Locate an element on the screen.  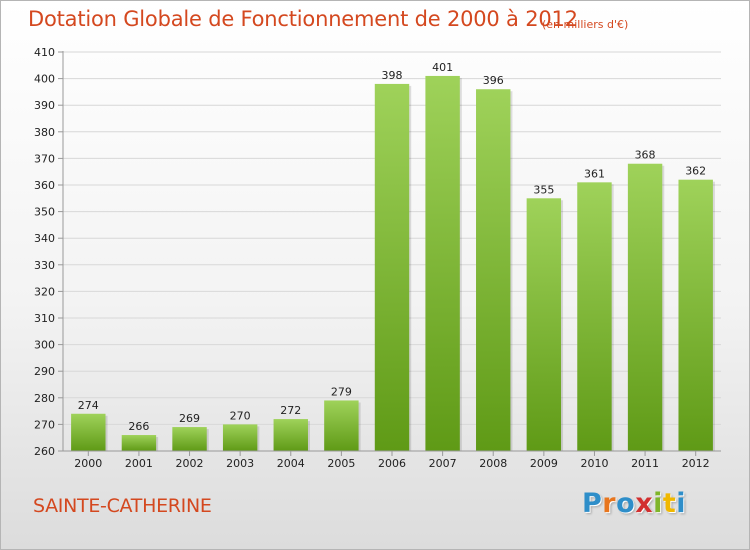
bar-value-label: 274 is located at coordinates (88, 405).